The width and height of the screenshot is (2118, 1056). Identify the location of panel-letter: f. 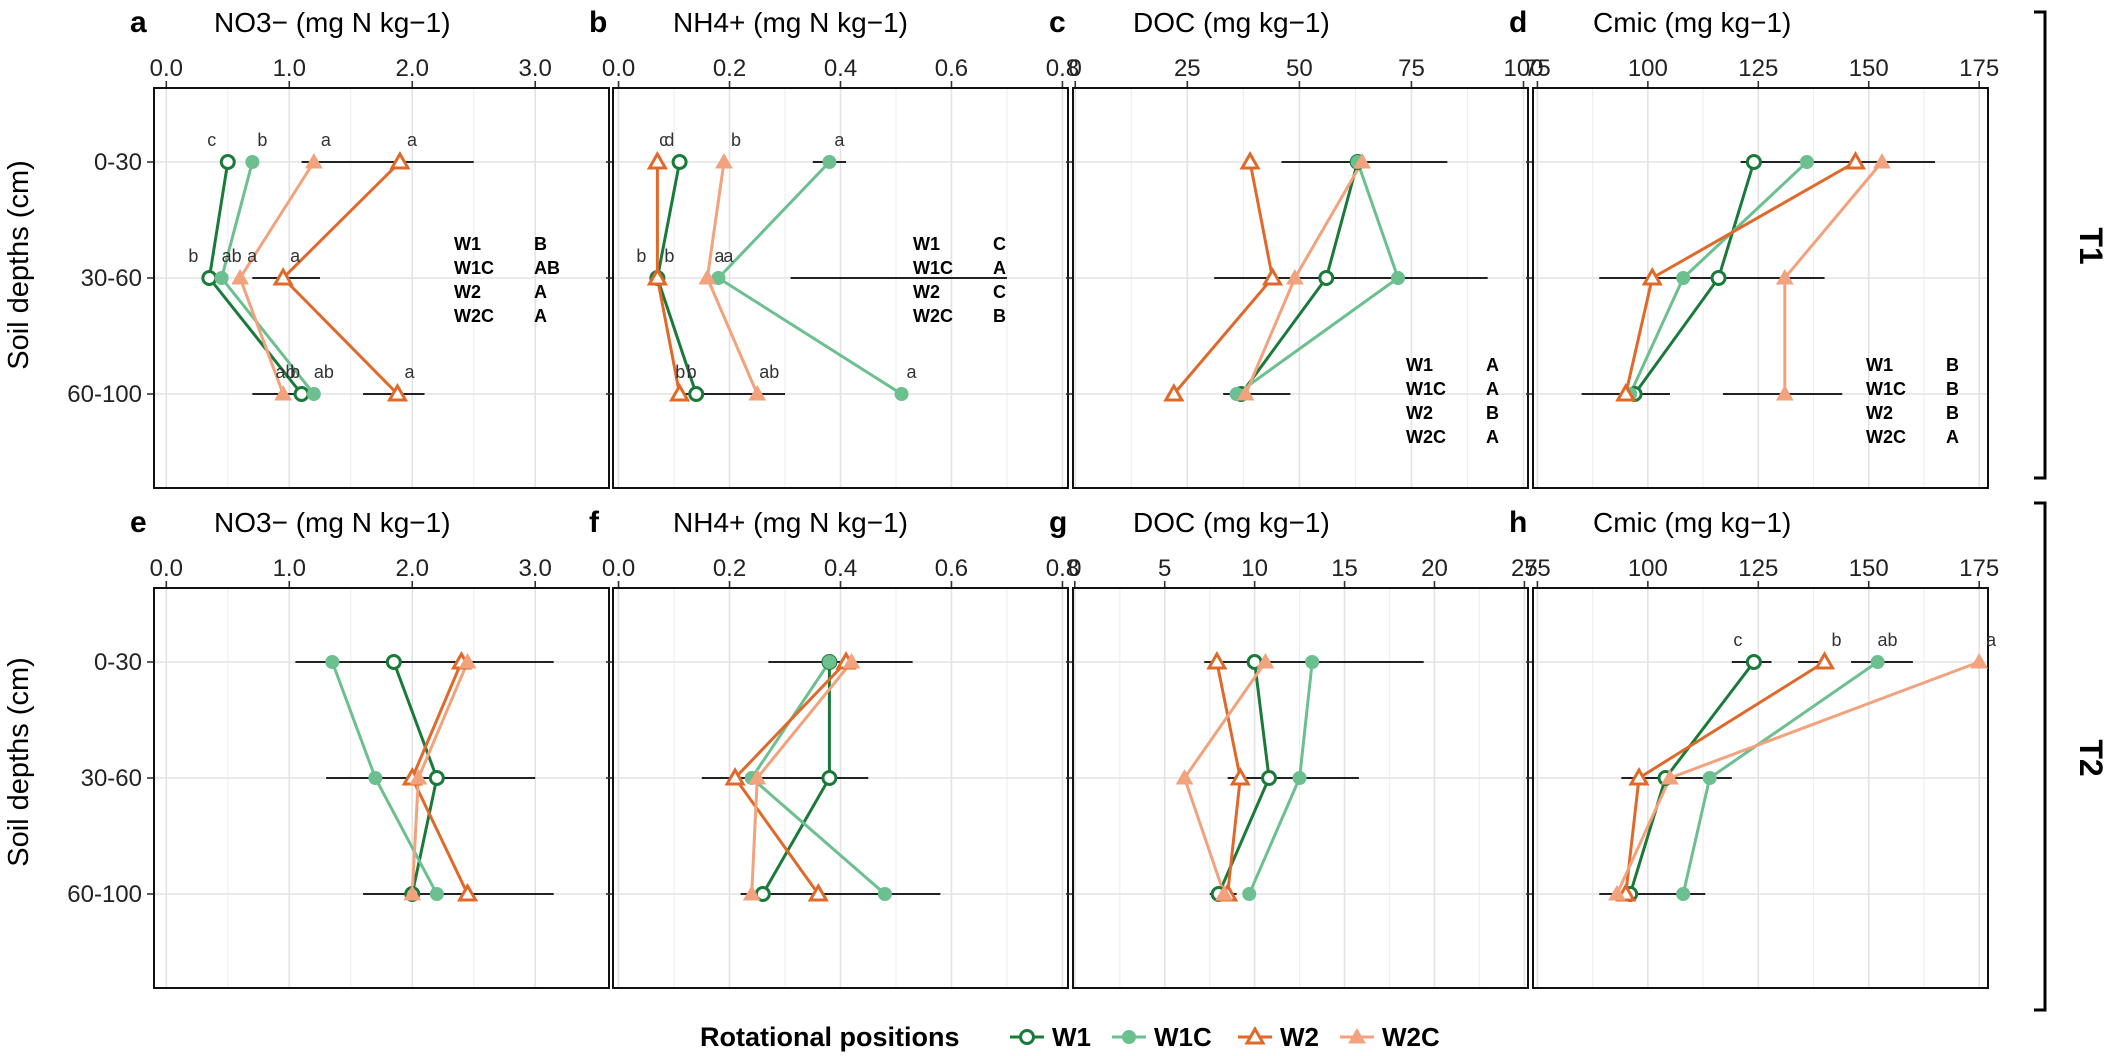
(594, 522).